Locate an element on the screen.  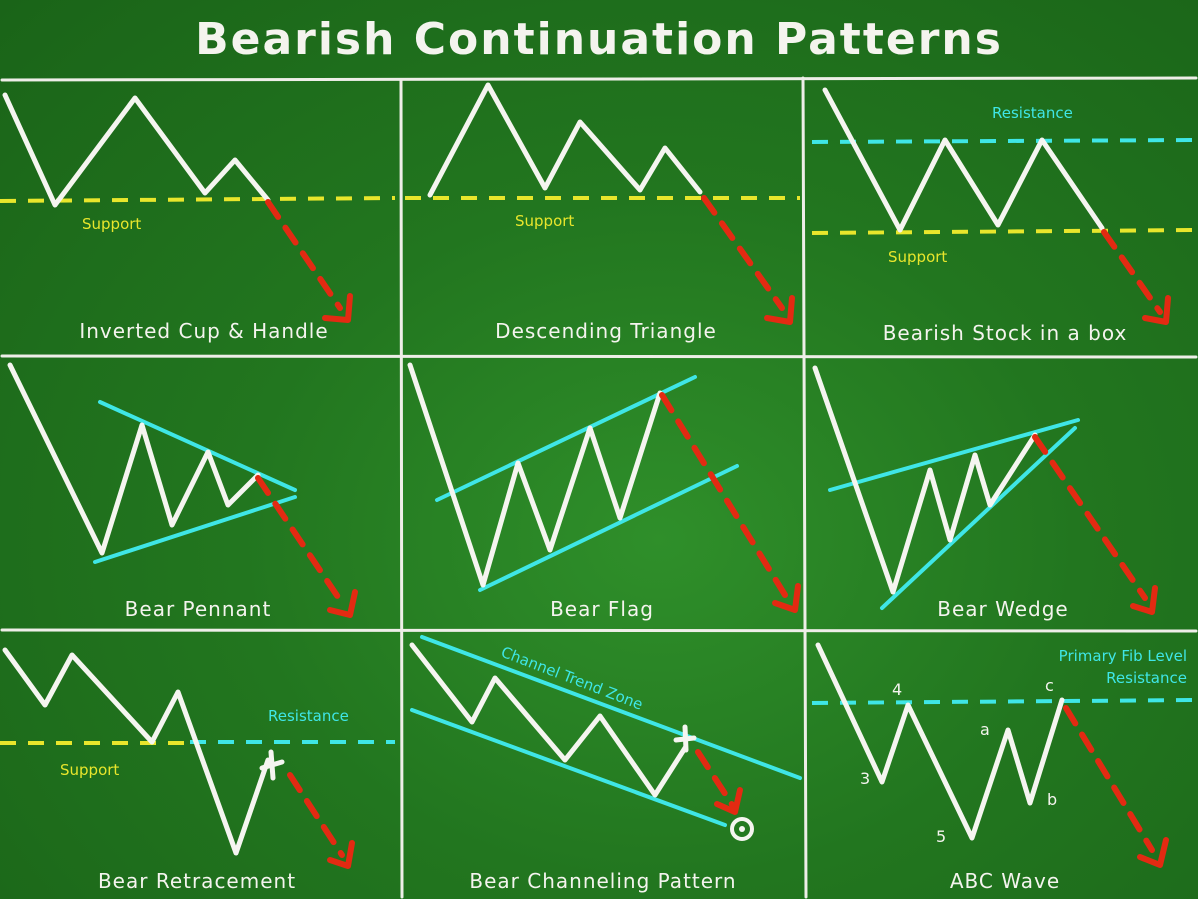
panel-caption: Bear Retracement is located at coordinates (197, 881).